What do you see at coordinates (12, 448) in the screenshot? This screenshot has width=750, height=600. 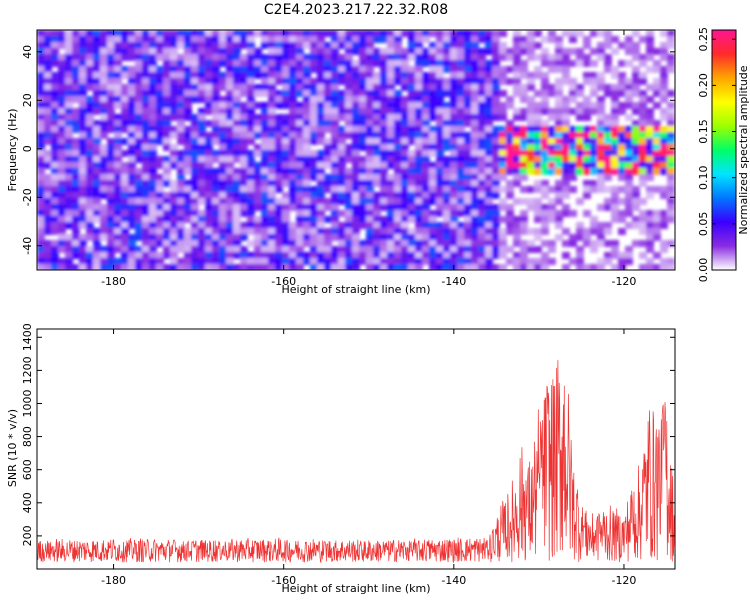 I see `line-y-label: SNR (10 * v/v)` at bounding box center [12, 448].